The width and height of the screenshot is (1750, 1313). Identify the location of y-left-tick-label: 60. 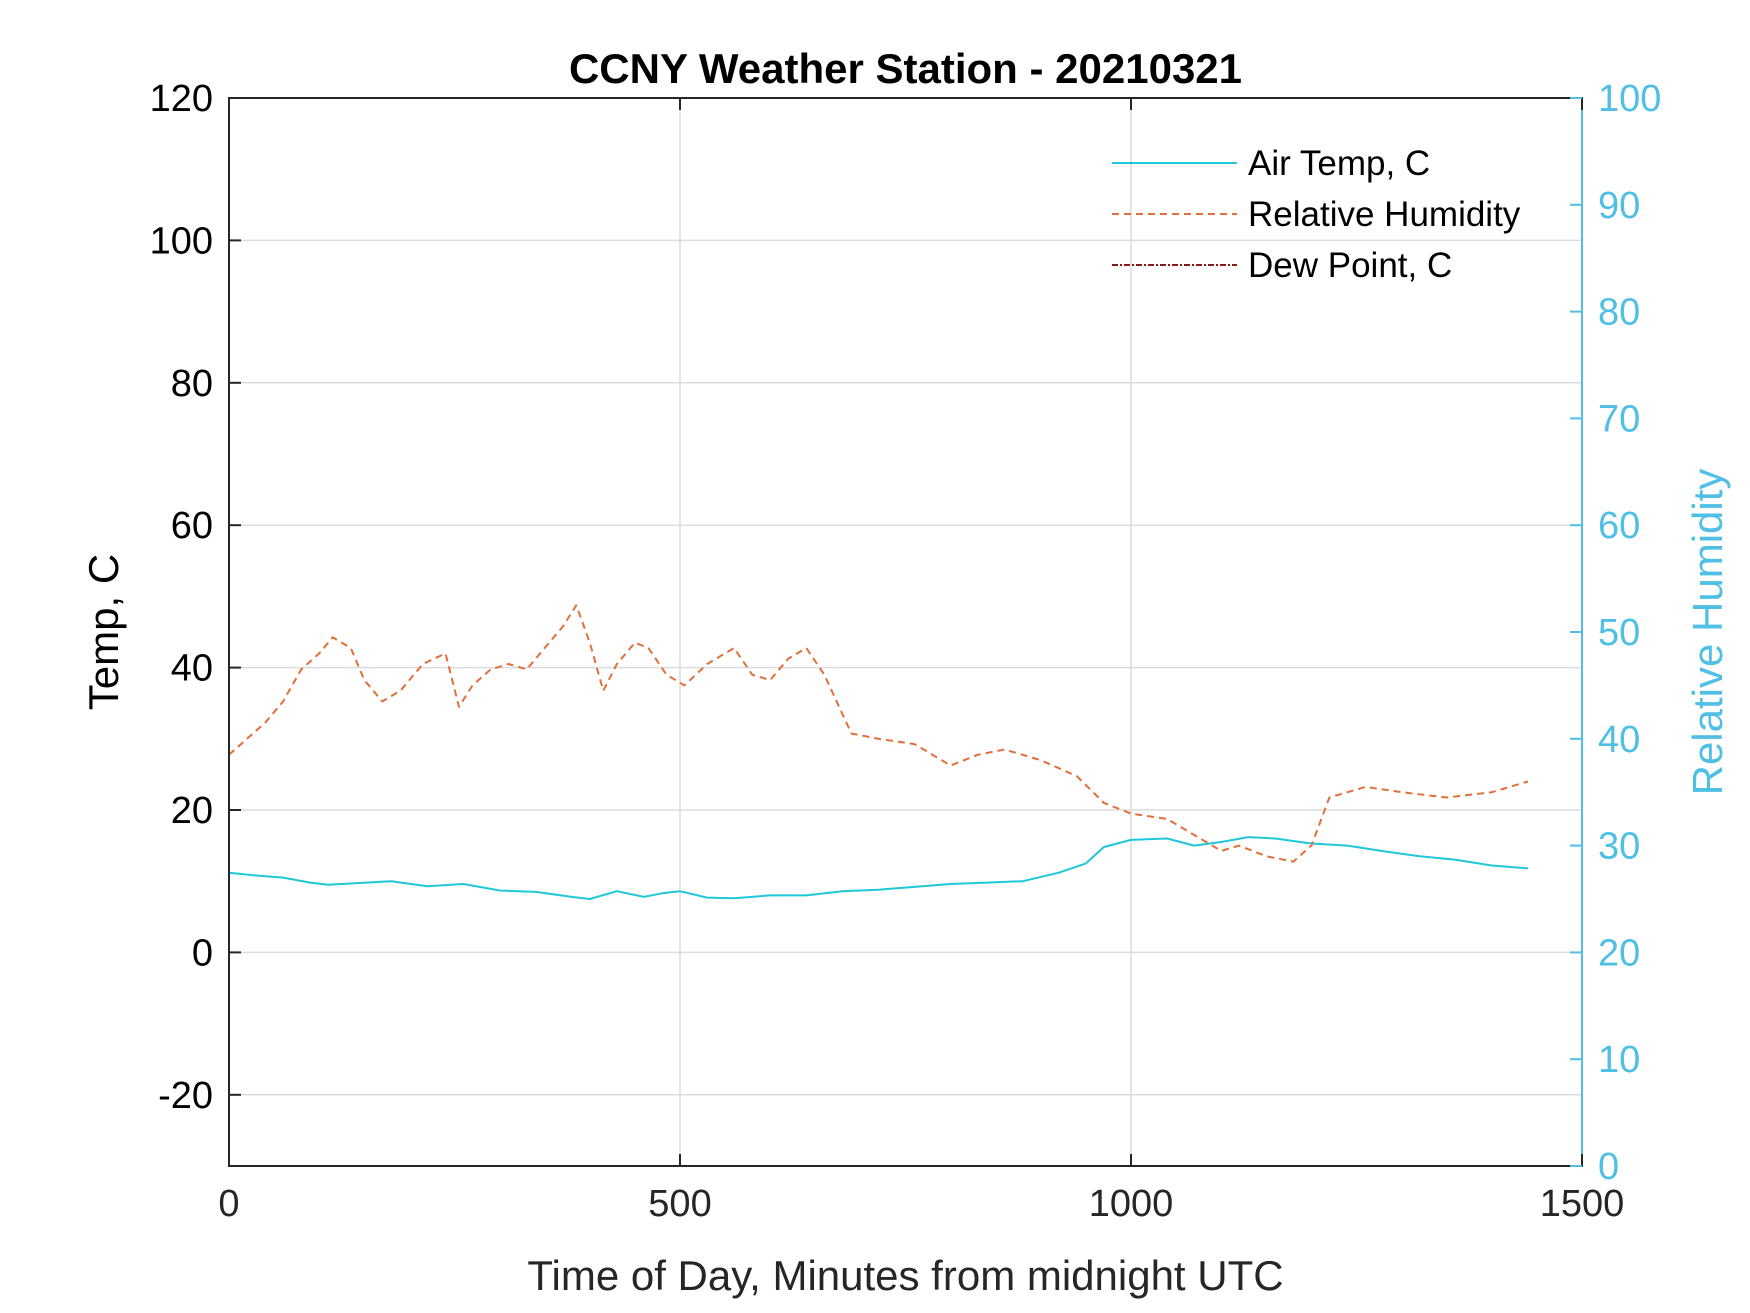
(192, 526).